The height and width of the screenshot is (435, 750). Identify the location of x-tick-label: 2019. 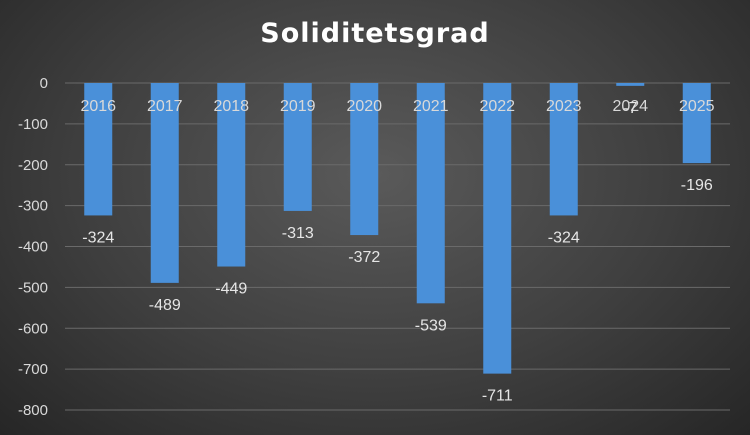
(298, 106).